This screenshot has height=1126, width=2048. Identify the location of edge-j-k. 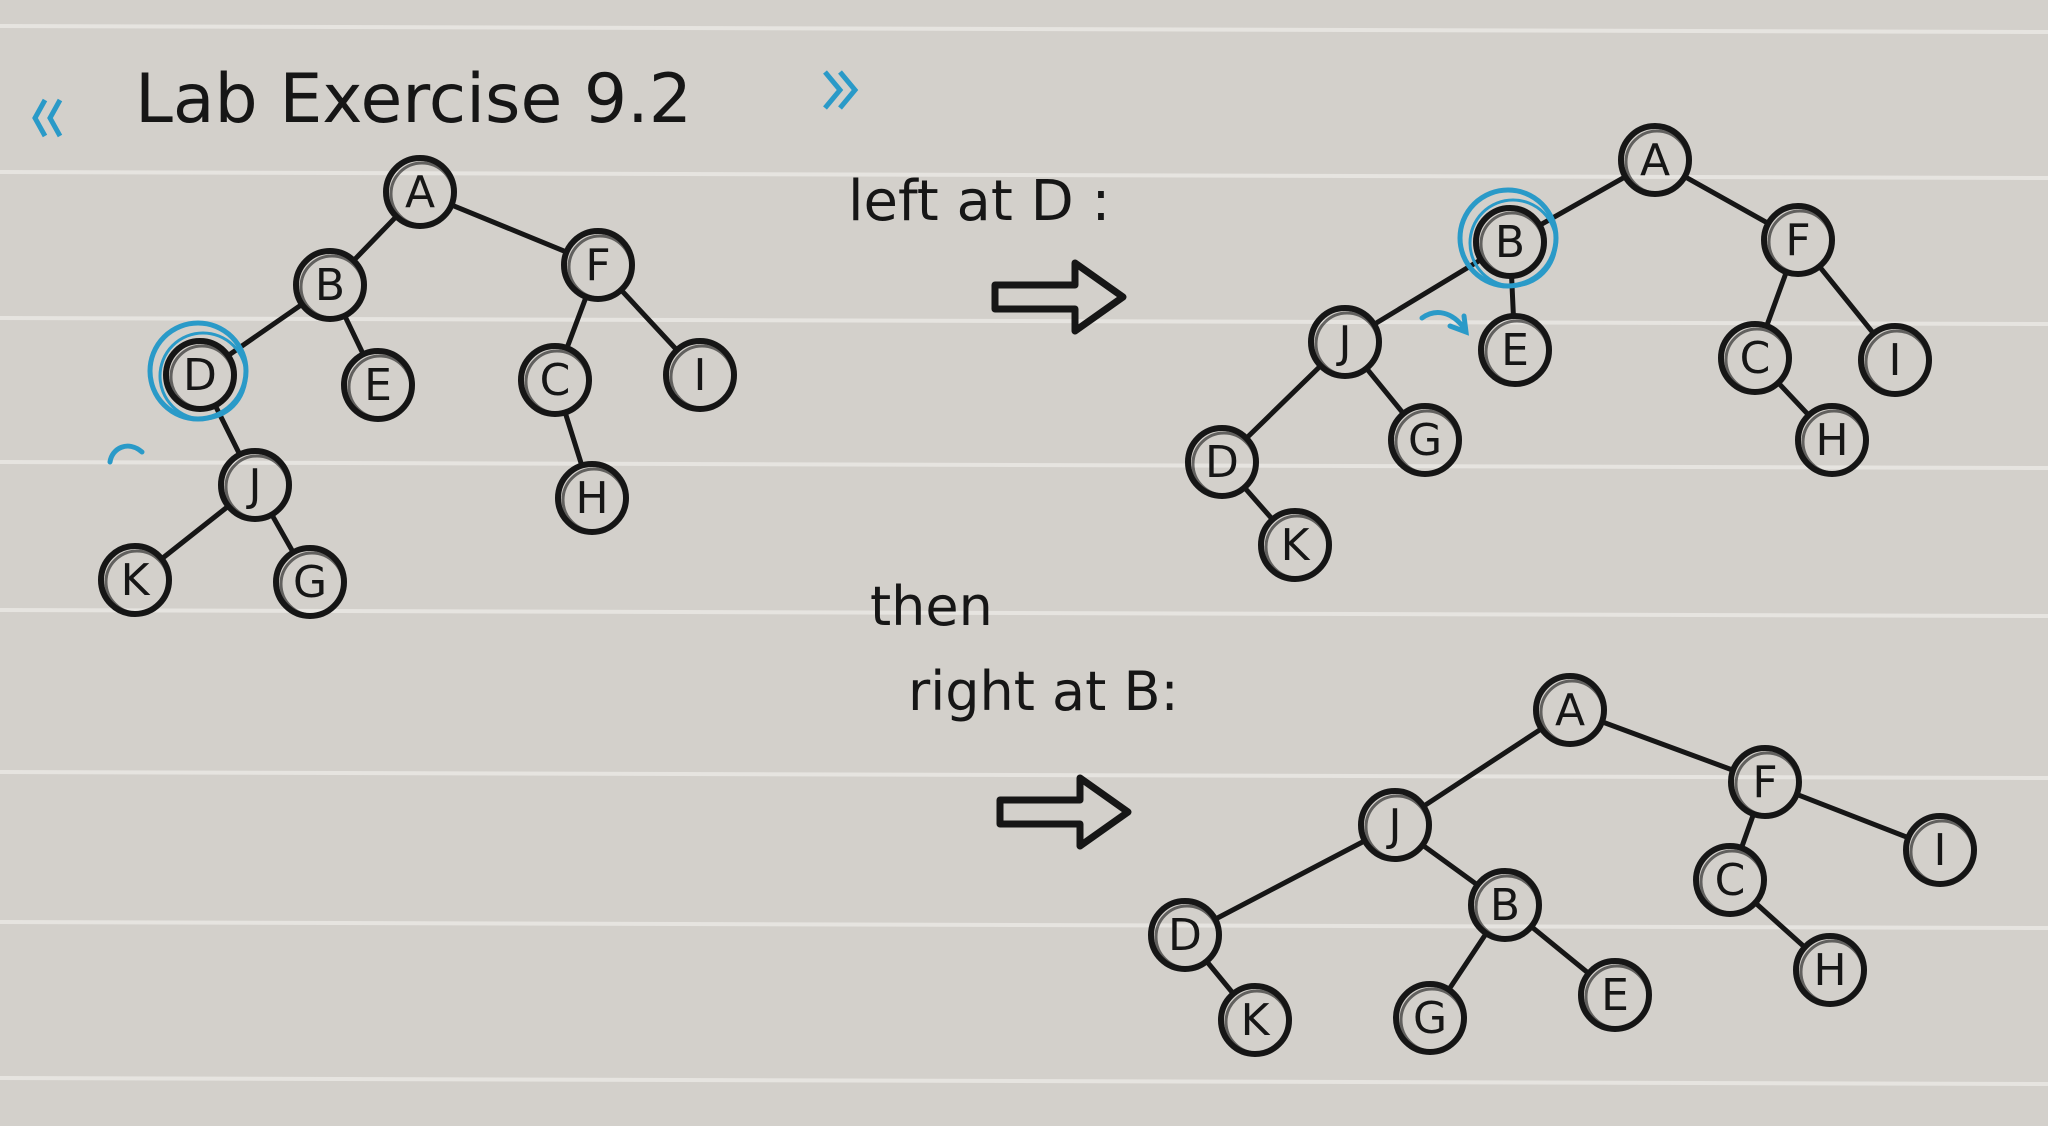
(195, 532).